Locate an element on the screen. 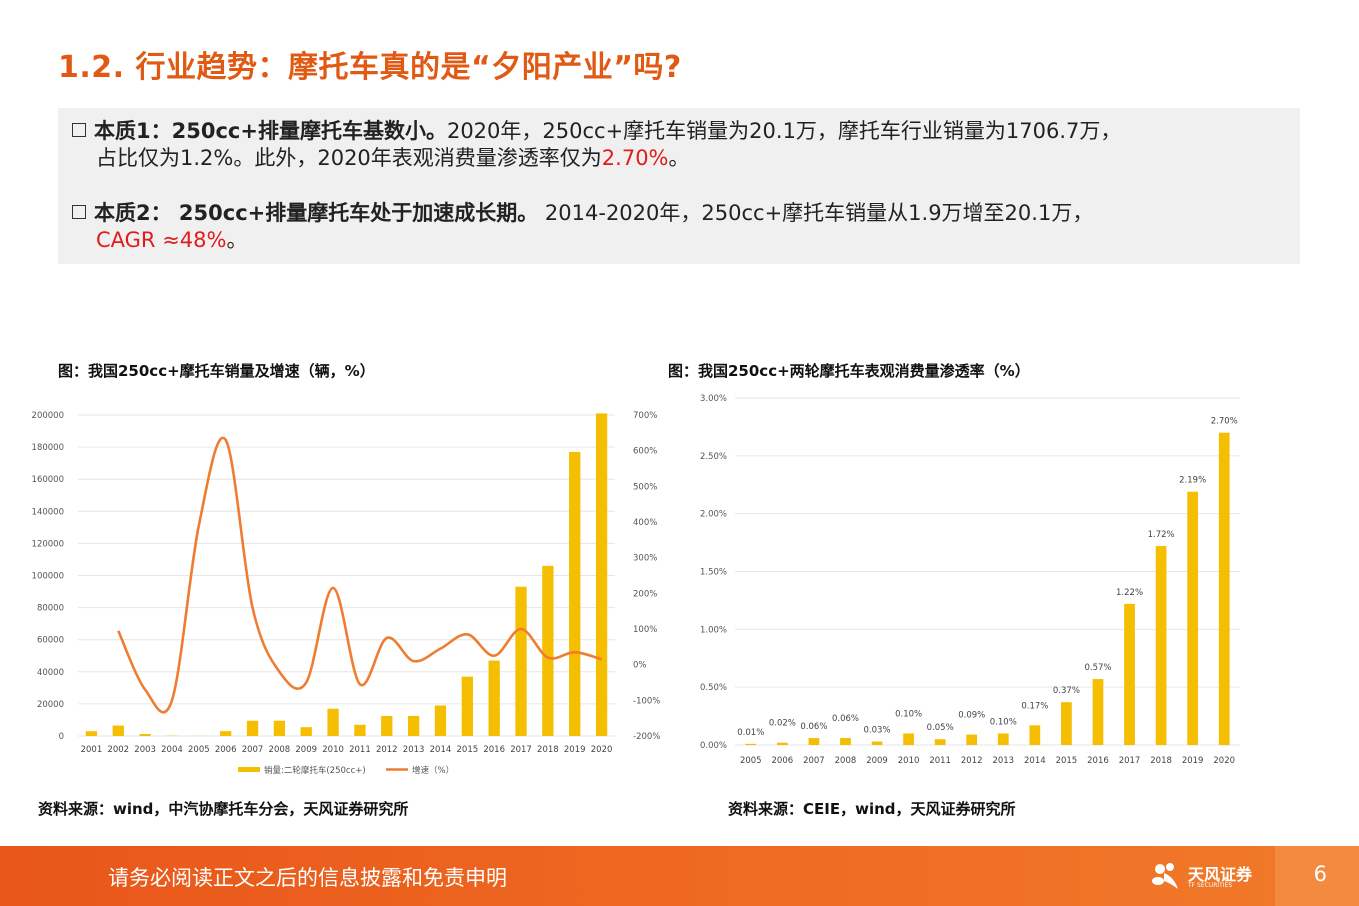 The width and height of the screenshot is (1359, 906). x-tick-label: 2009 is located at coordinates (877, 761).